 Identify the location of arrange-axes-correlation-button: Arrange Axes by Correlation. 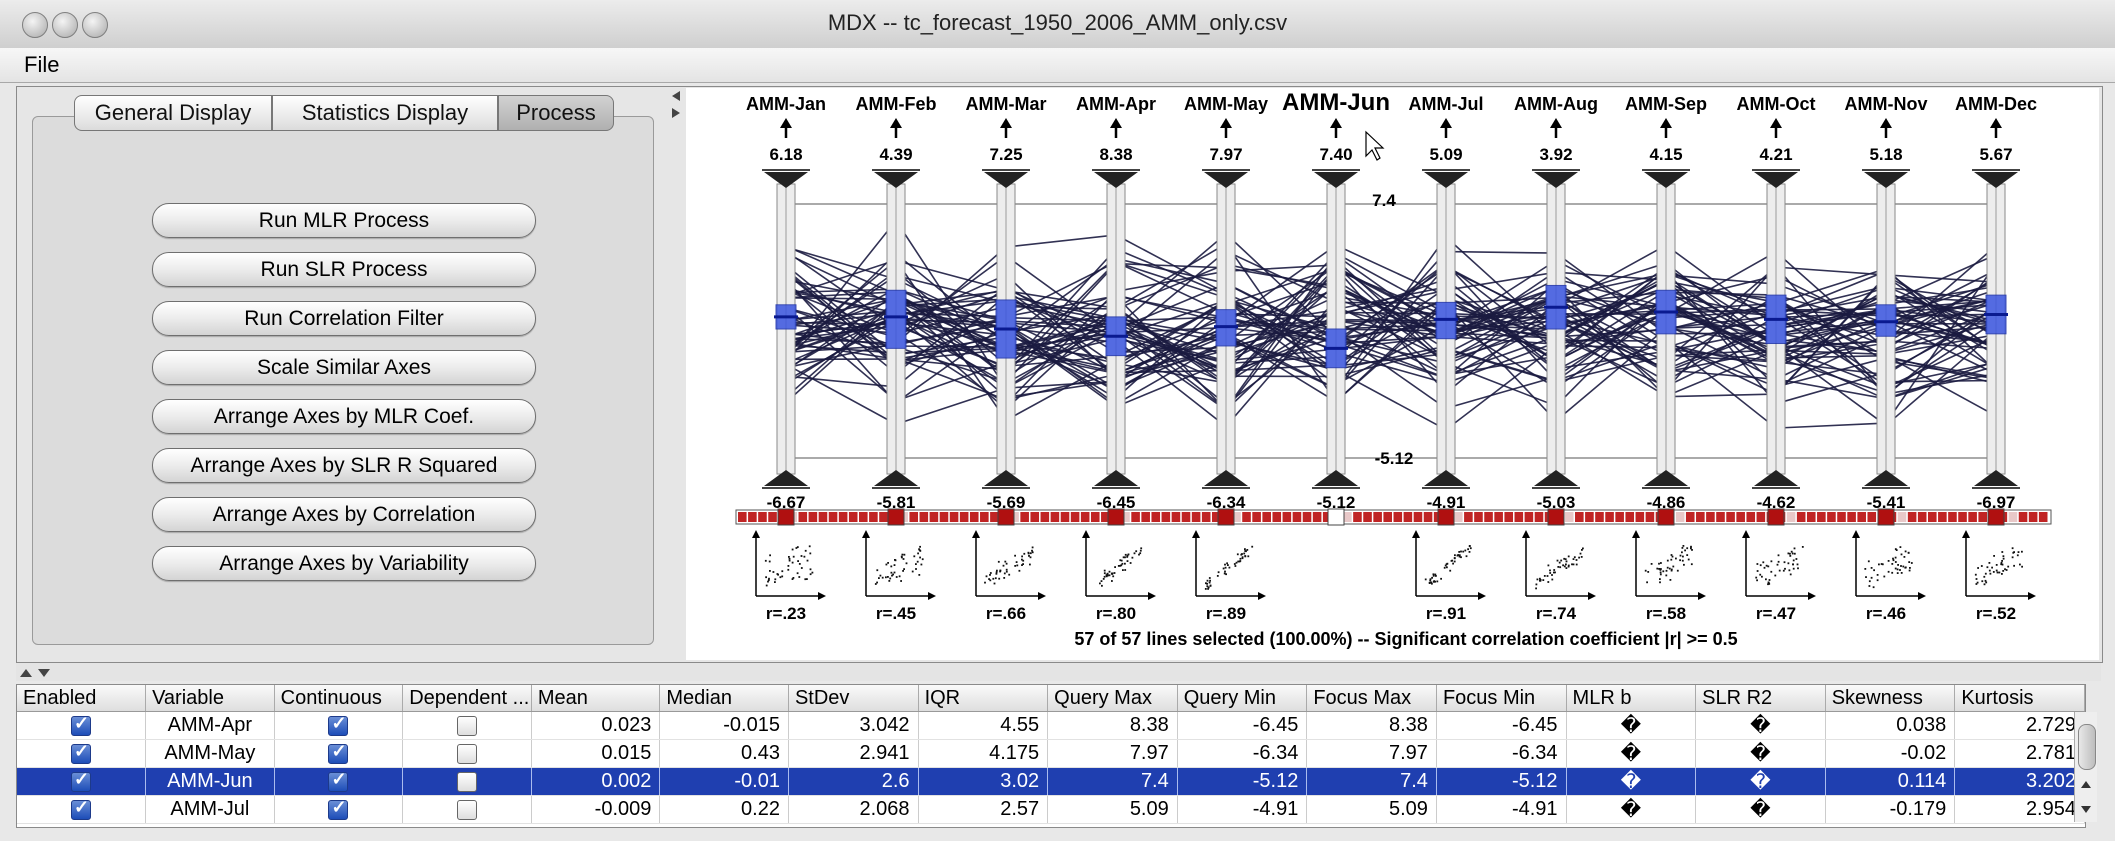
(344, 514).